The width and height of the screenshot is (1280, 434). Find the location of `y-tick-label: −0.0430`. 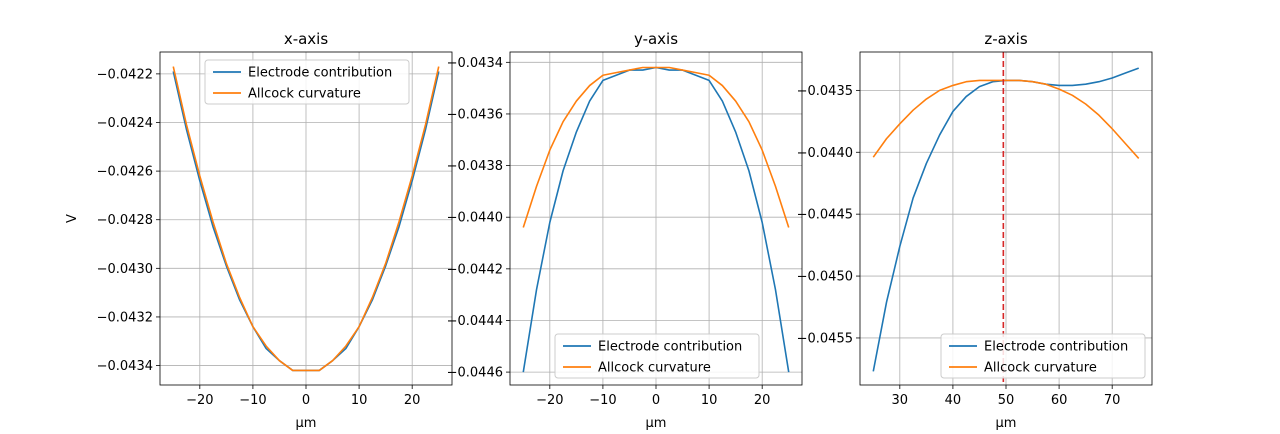

y-tick-label: −0.0430 is located at coordinates (125, 269).